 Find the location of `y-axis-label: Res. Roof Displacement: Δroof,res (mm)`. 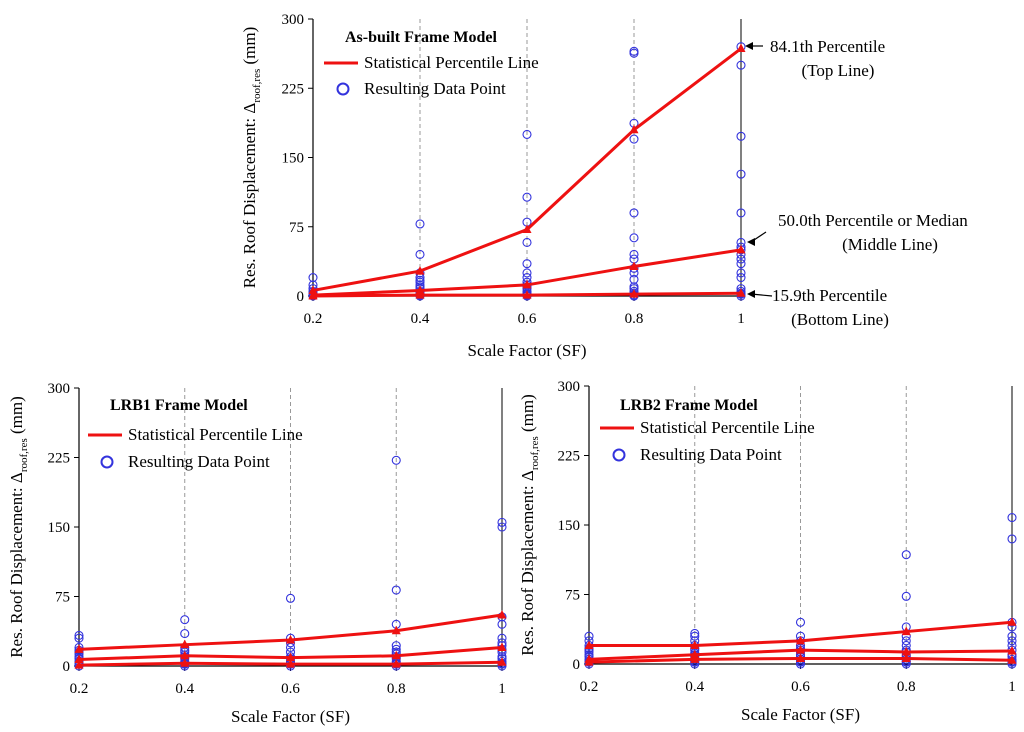

y-axis-label: Res. Roof Displacement: Δroof,res (mm) is located at coordinates (18, 527).